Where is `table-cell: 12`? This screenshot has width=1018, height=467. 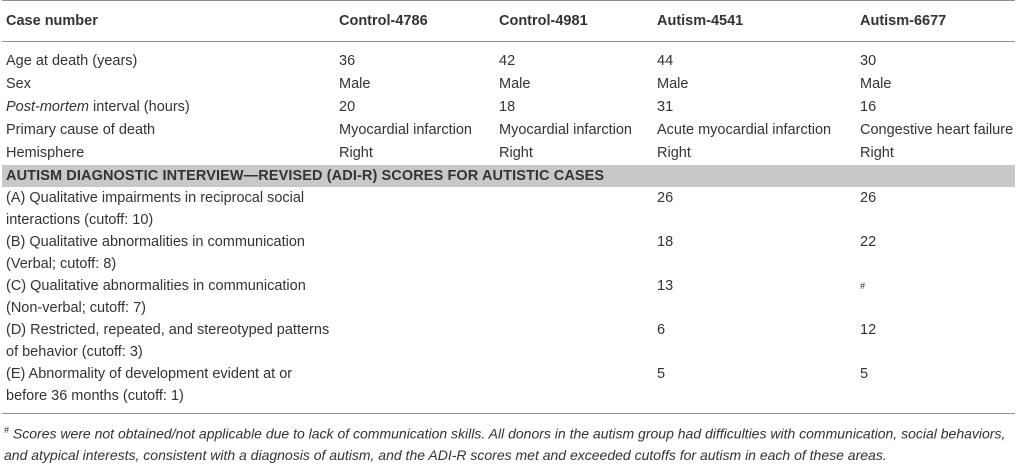 table-cell: 12 is located at coordinates (868, 330).